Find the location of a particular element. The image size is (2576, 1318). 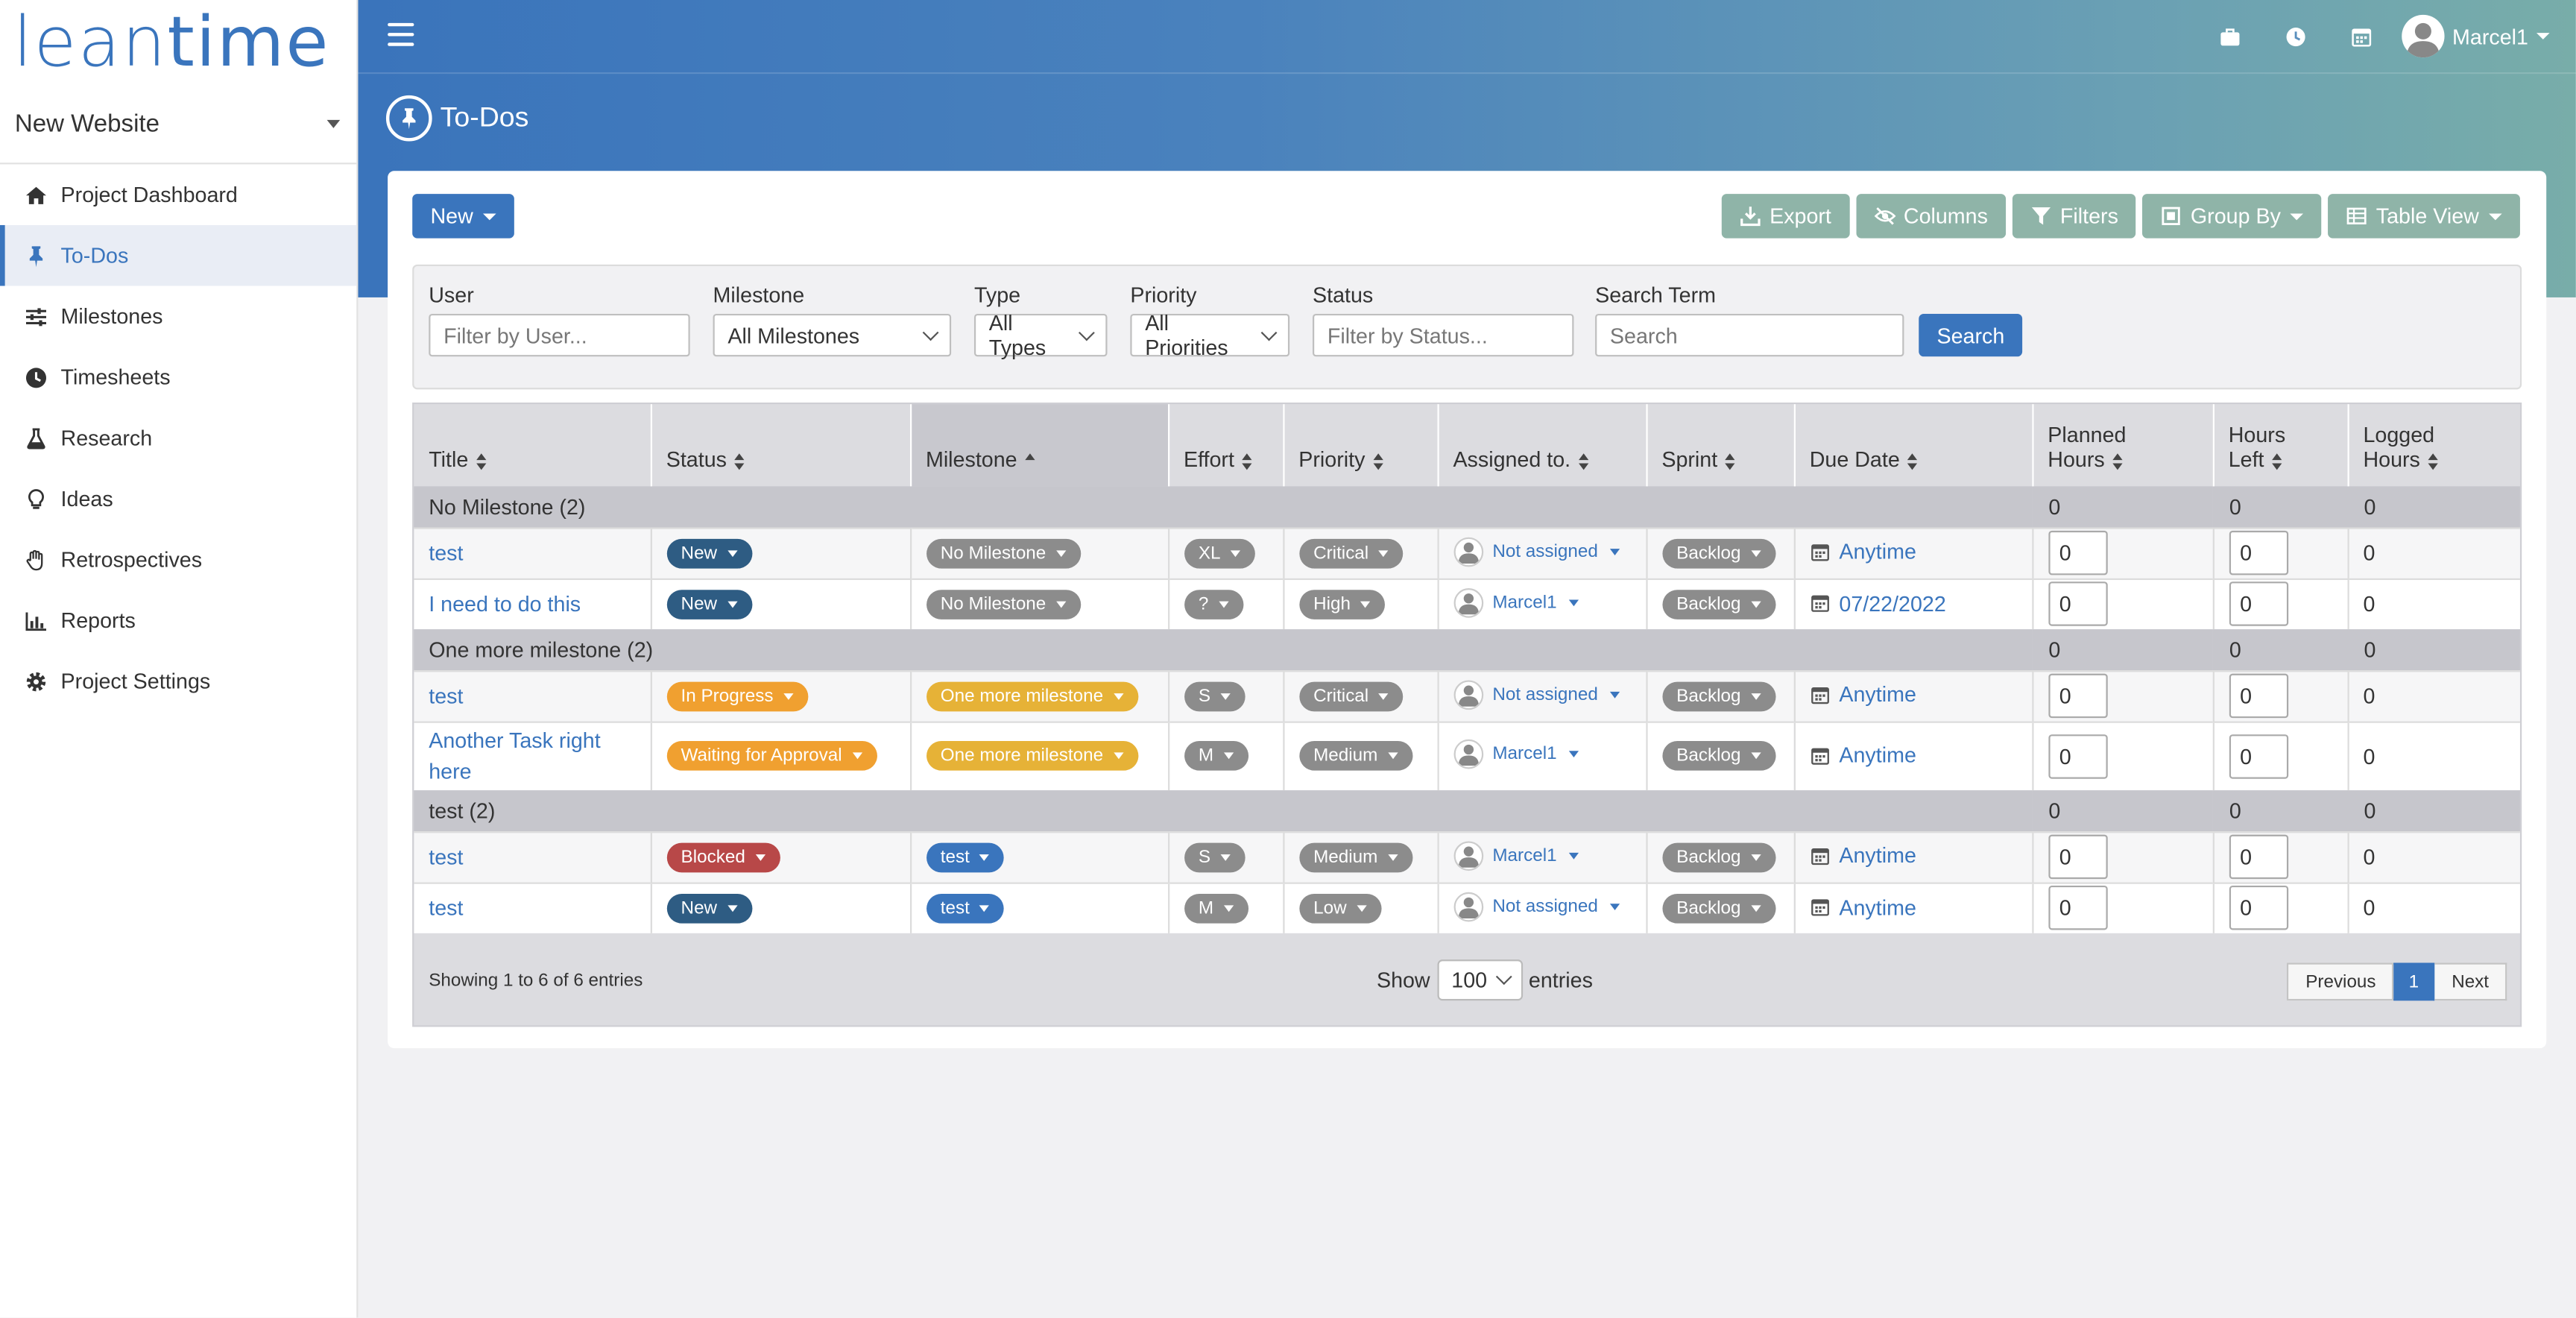

column-header-priority: Priority is located at coordinates (1361, 446).